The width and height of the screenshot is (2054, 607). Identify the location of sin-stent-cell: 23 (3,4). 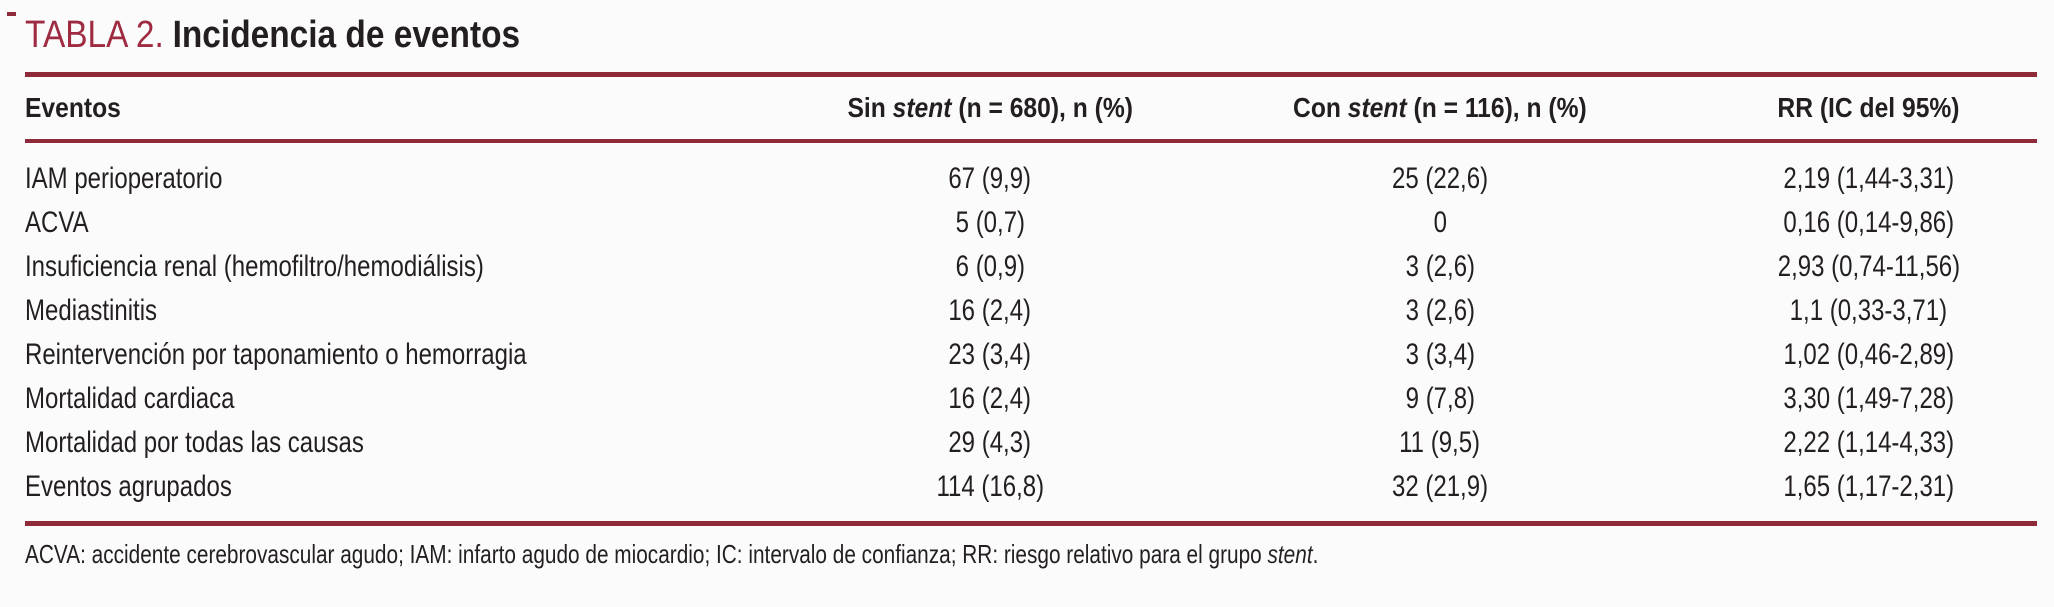
(990, 355).